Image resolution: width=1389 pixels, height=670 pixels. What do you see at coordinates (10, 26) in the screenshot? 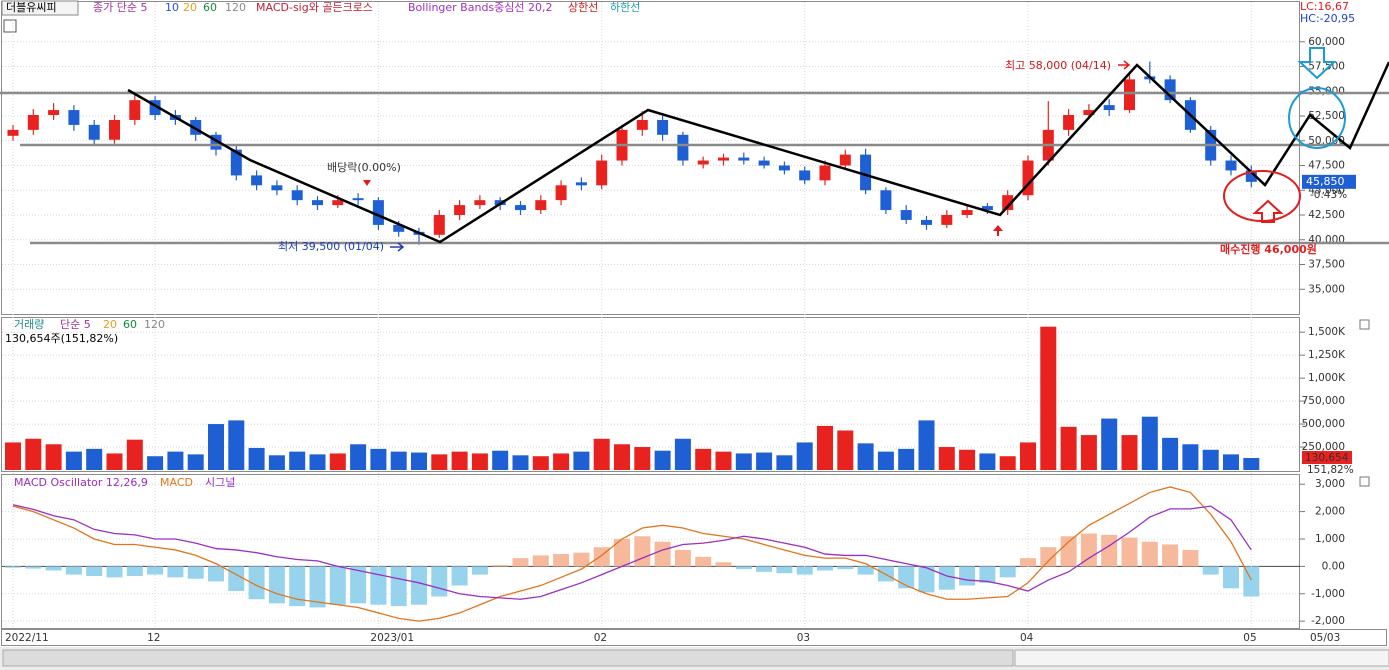
I see `grid-button` at bounding box center [10, 26].